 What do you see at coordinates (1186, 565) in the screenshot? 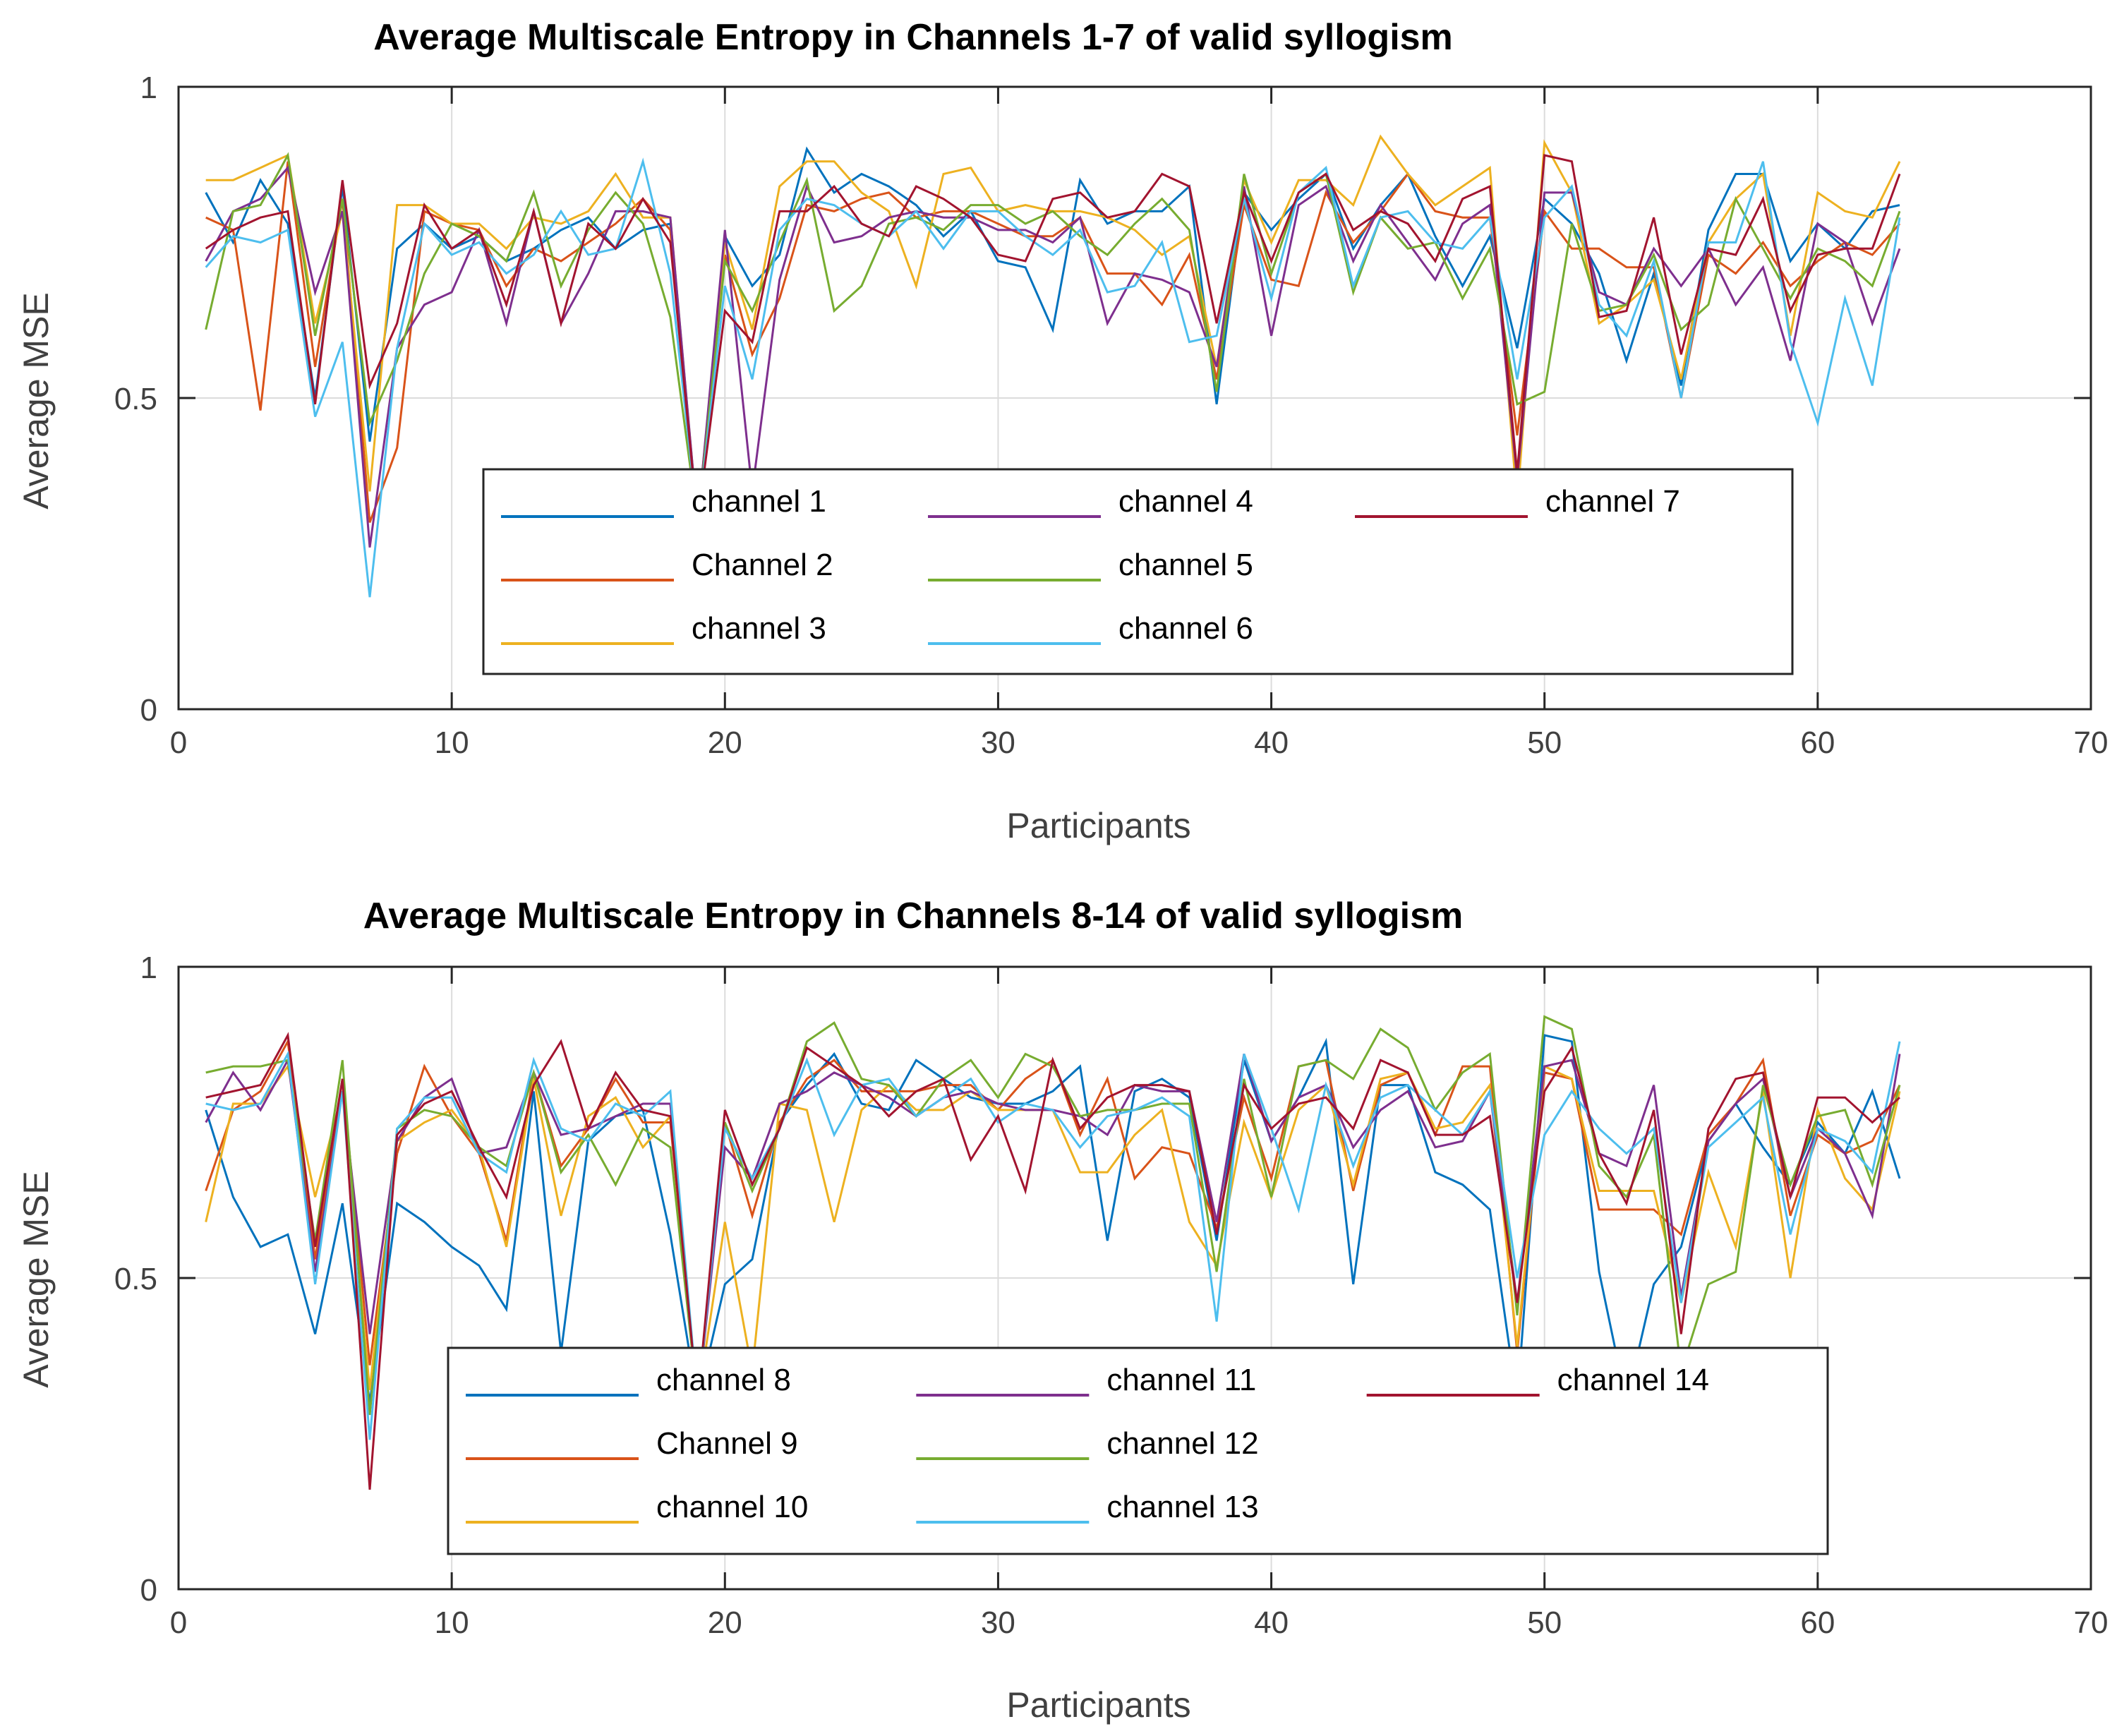
I see `legend-label: channel 5` at bounding box center [1186, 565].